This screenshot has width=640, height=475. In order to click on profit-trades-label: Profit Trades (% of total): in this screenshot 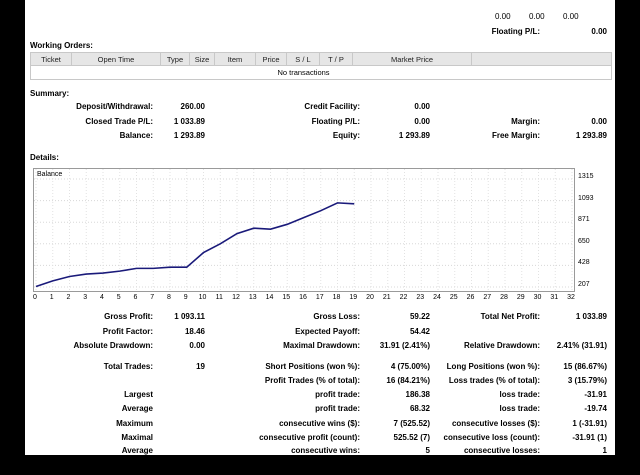, I will do `click(312, 380)`.